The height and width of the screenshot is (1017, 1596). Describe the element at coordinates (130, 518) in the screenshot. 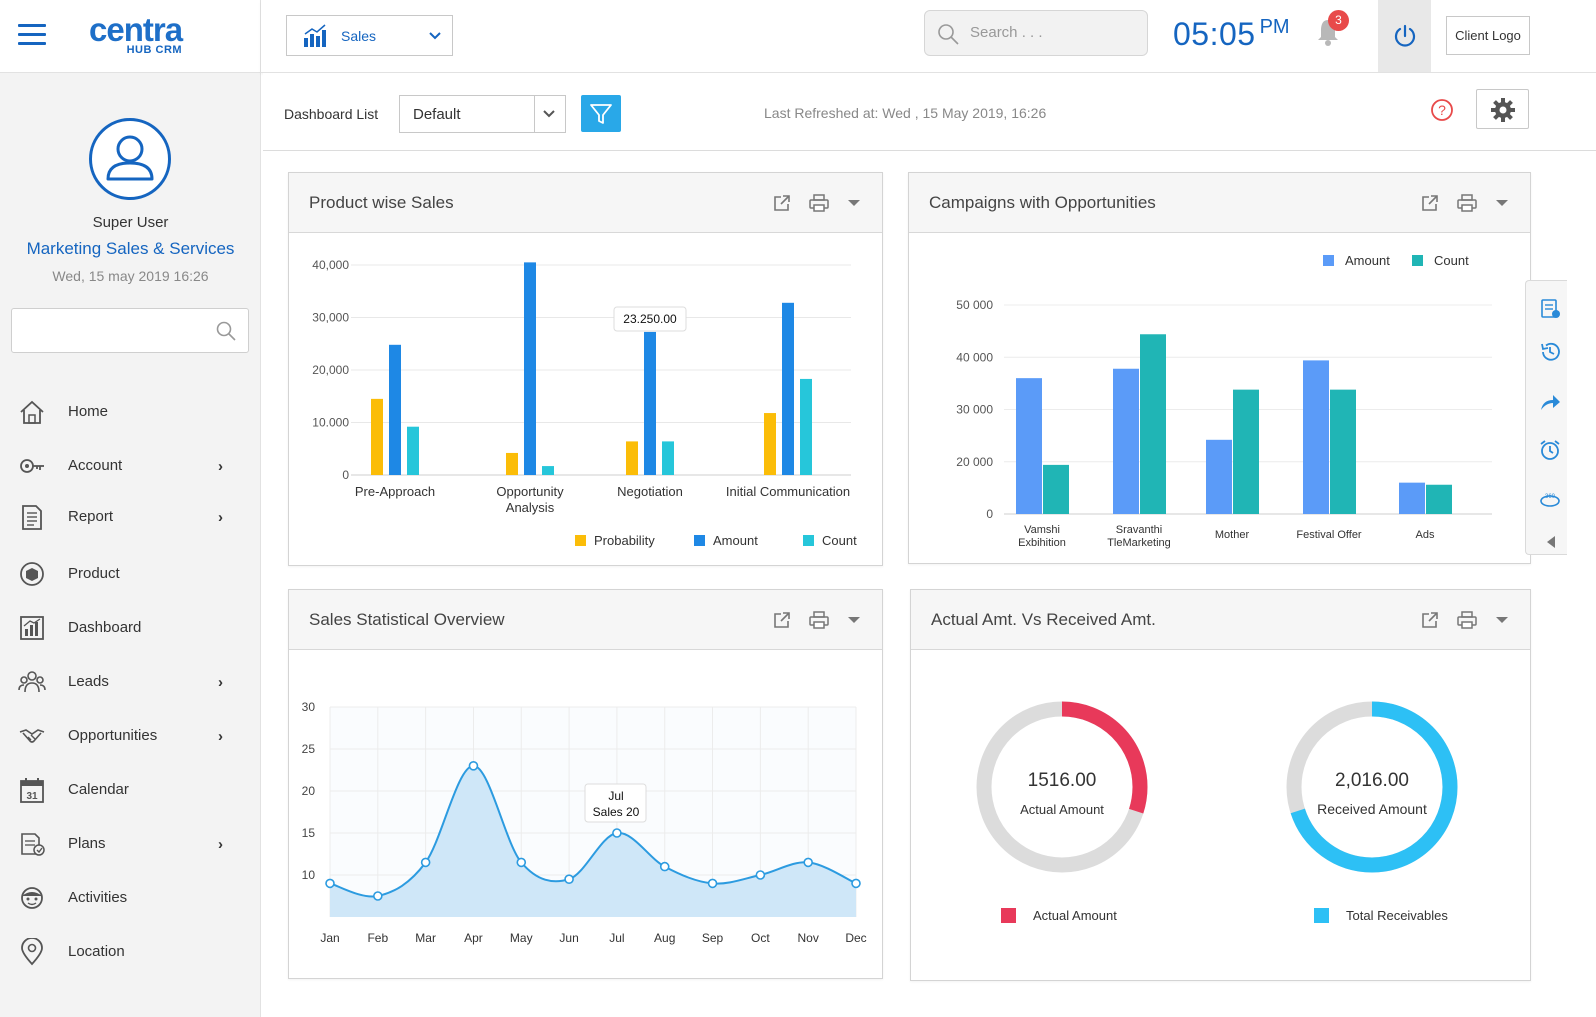

I see `sidebar-item-report: Report ›` at that location.